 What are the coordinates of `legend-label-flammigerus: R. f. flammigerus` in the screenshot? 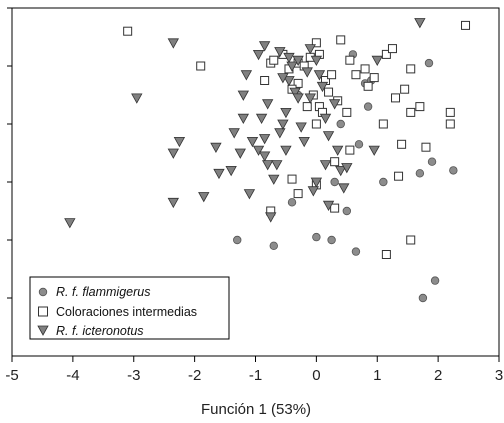 It's located at (103, 292).